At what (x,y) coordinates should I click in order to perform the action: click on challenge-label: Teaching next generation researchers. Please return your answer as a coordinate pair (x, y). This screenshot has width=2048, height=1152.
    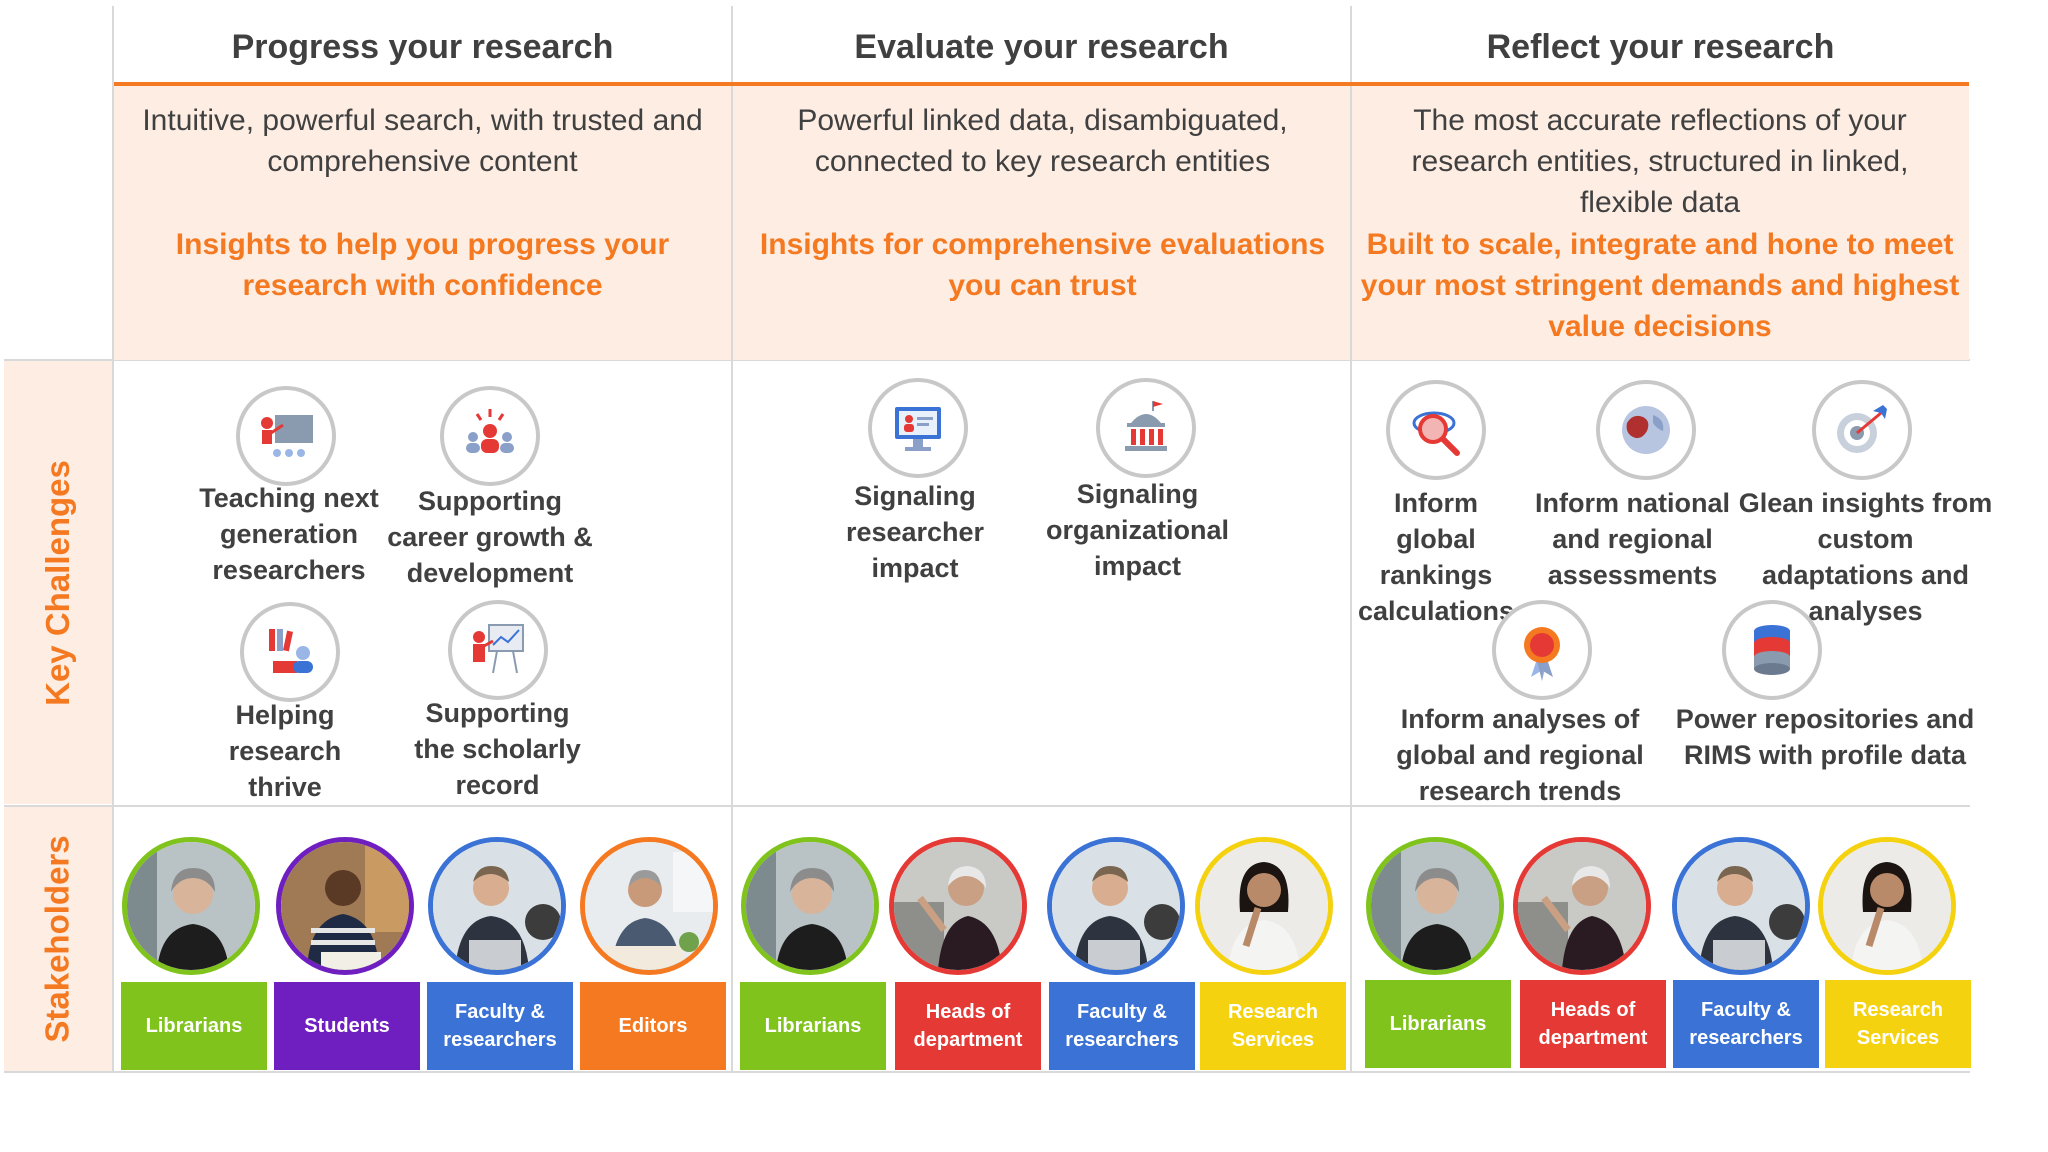
    Looking at the image, I should click on (289, 534).